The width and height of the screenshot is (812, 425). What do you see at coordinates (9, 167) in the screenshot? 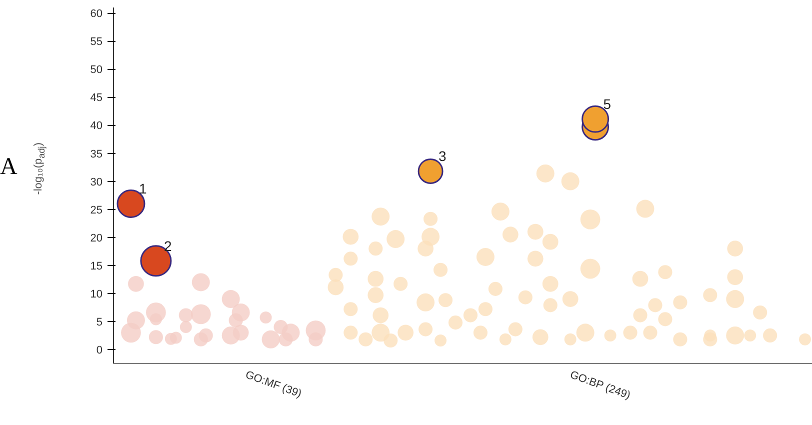
I see `text: A` at bounding box center [9, 167].